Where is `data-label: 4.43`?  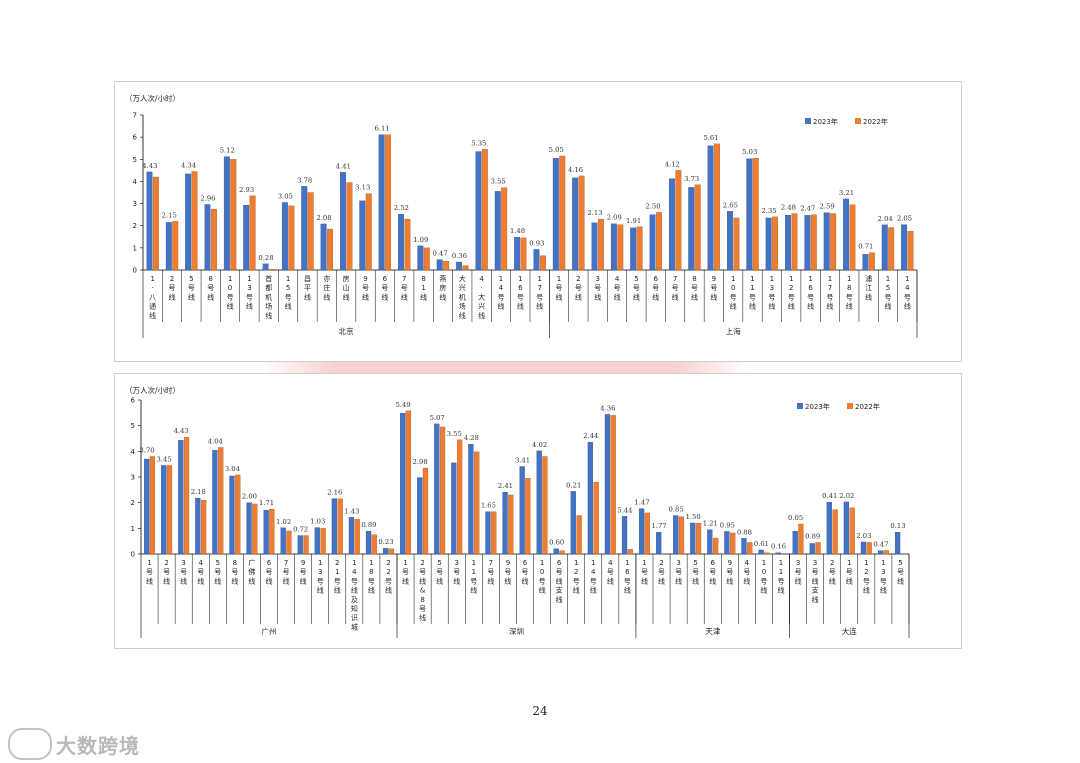
data-label: 4.43 is located at coordinates (149, 166).